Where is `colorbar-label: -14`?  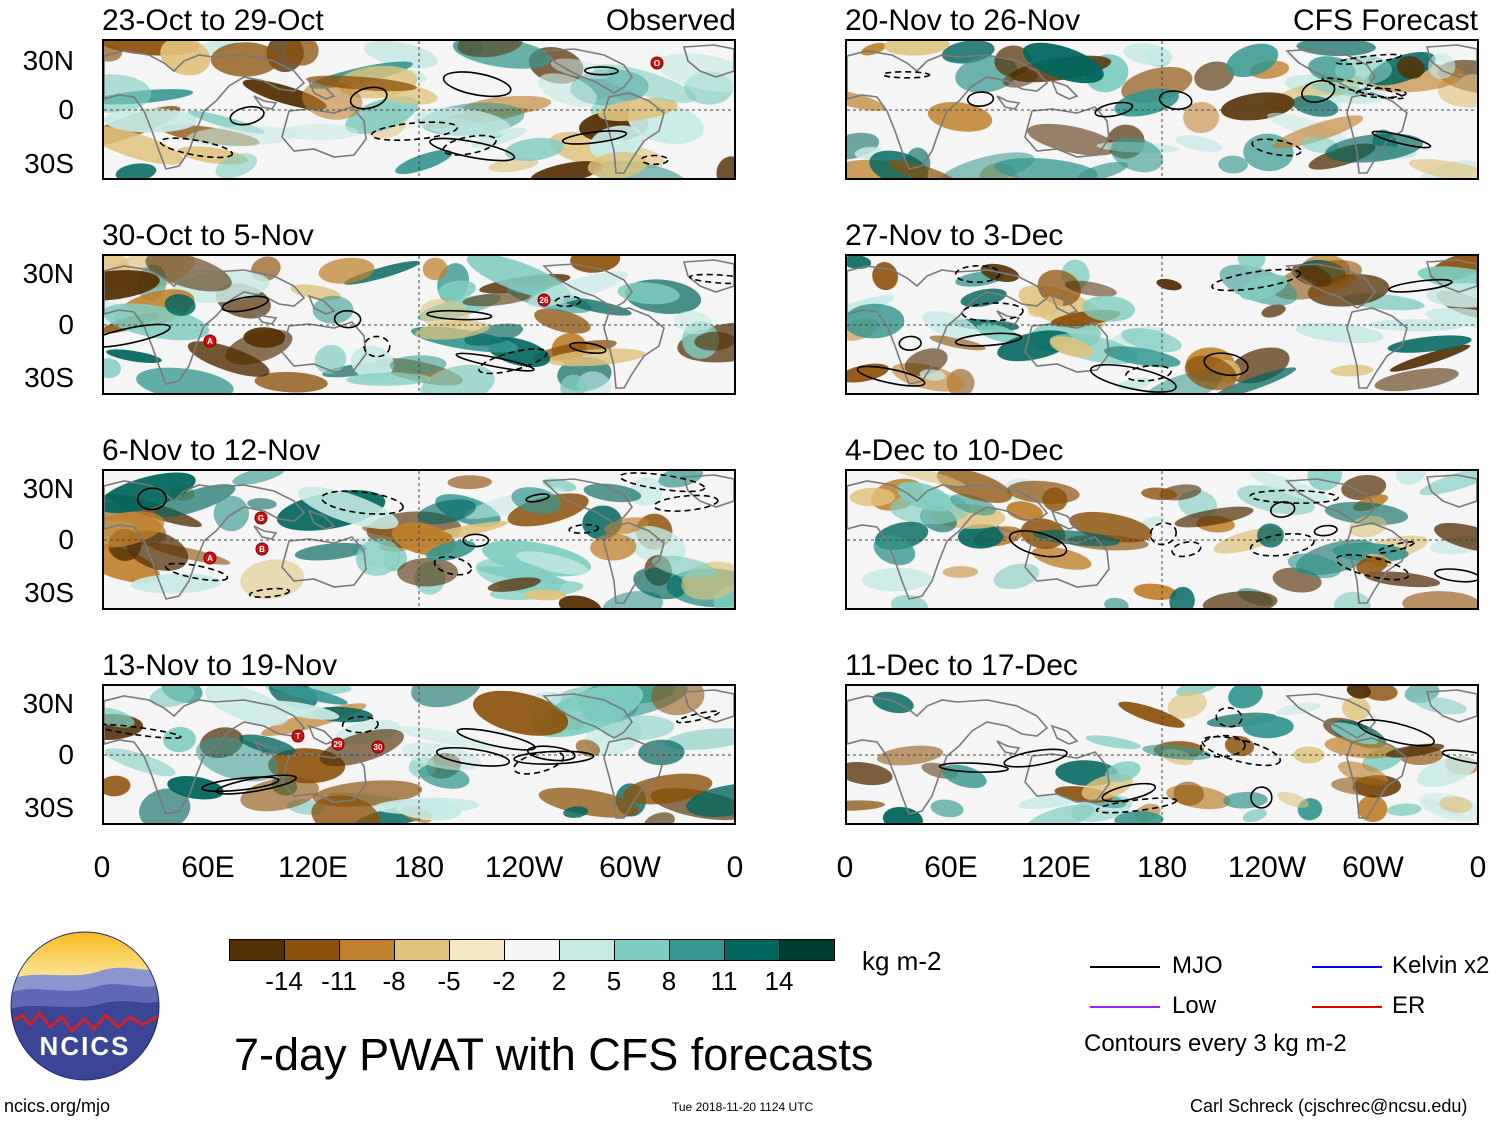 colorbar-label: -14 is located at coordinates (284, 981).